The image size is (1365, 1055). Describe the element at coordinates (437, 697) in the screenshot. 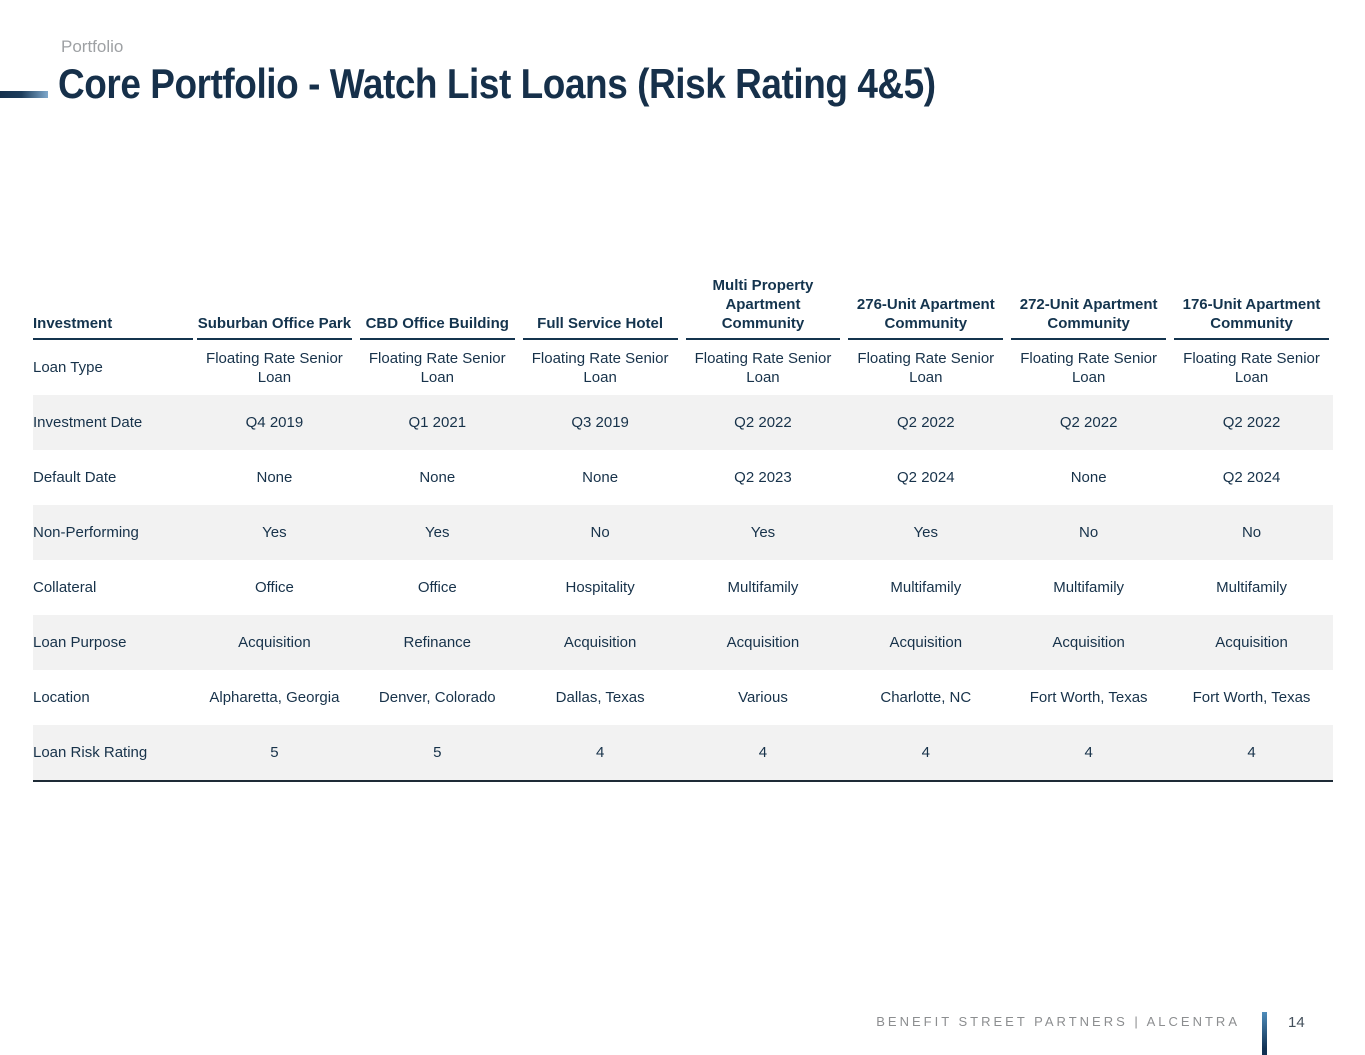

I see `table-cell: Denver, Colorado` at that location.